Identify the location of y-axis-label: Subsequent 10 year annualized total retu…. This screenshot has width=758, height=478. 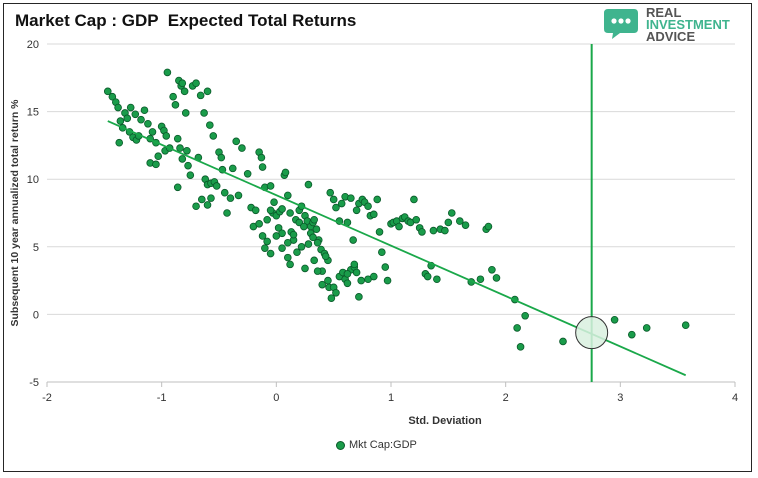
(15, 213).